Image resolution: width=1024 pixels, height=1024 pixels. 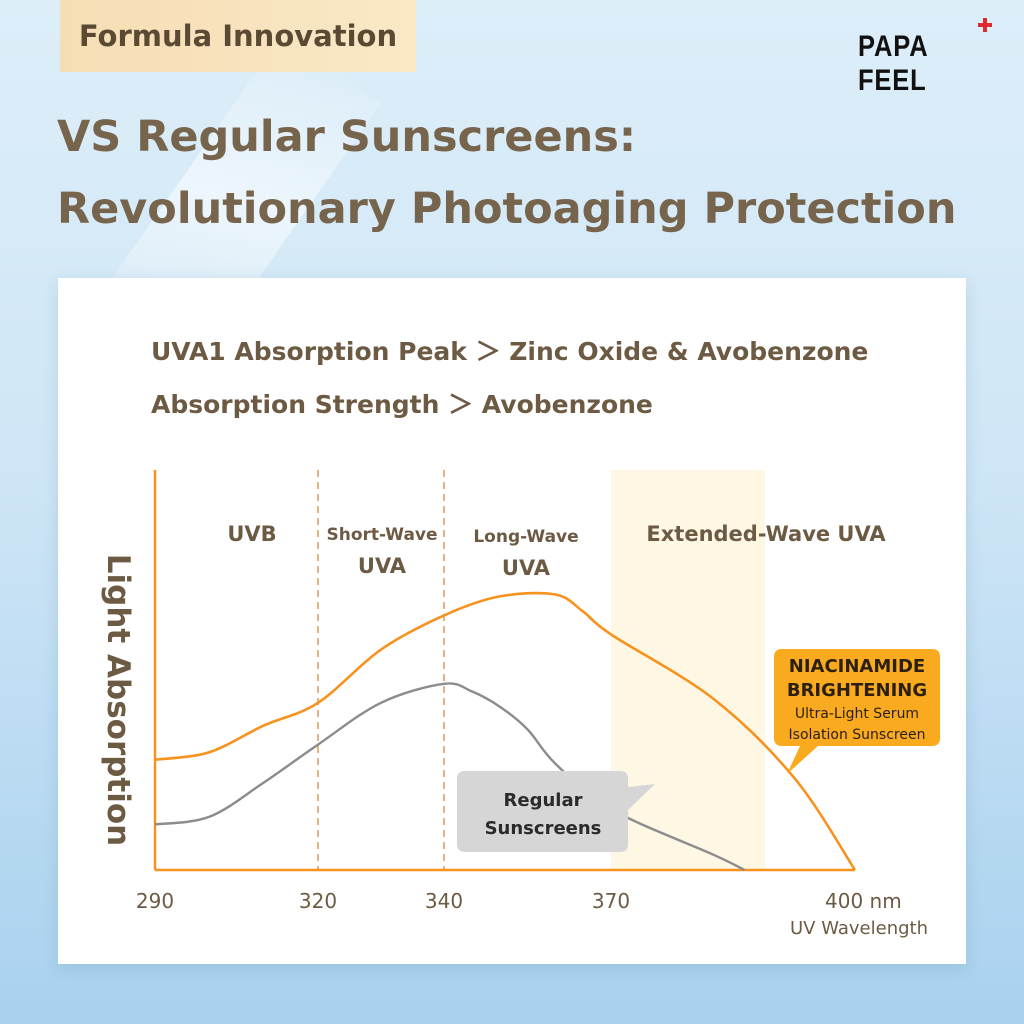 What do you see at coordinates (519, 901) in the screenshot?
I see `x-tick-labels: 290 320 340 370 400 nm` at bounding box center [519, 901].